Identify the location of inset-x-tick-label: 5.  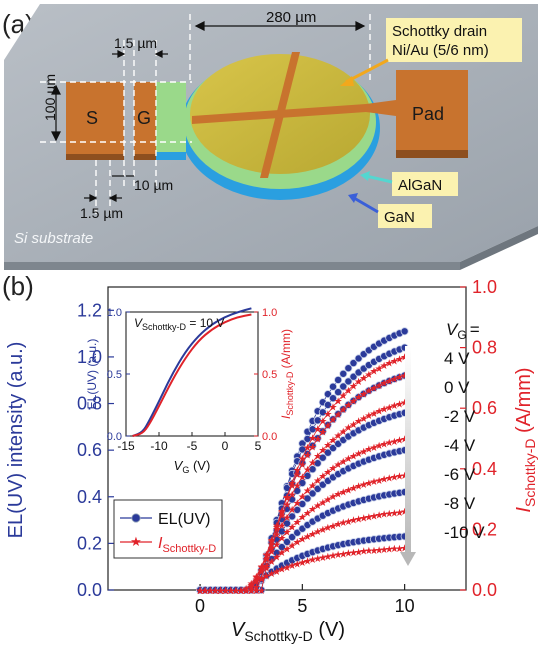
(258, 446).